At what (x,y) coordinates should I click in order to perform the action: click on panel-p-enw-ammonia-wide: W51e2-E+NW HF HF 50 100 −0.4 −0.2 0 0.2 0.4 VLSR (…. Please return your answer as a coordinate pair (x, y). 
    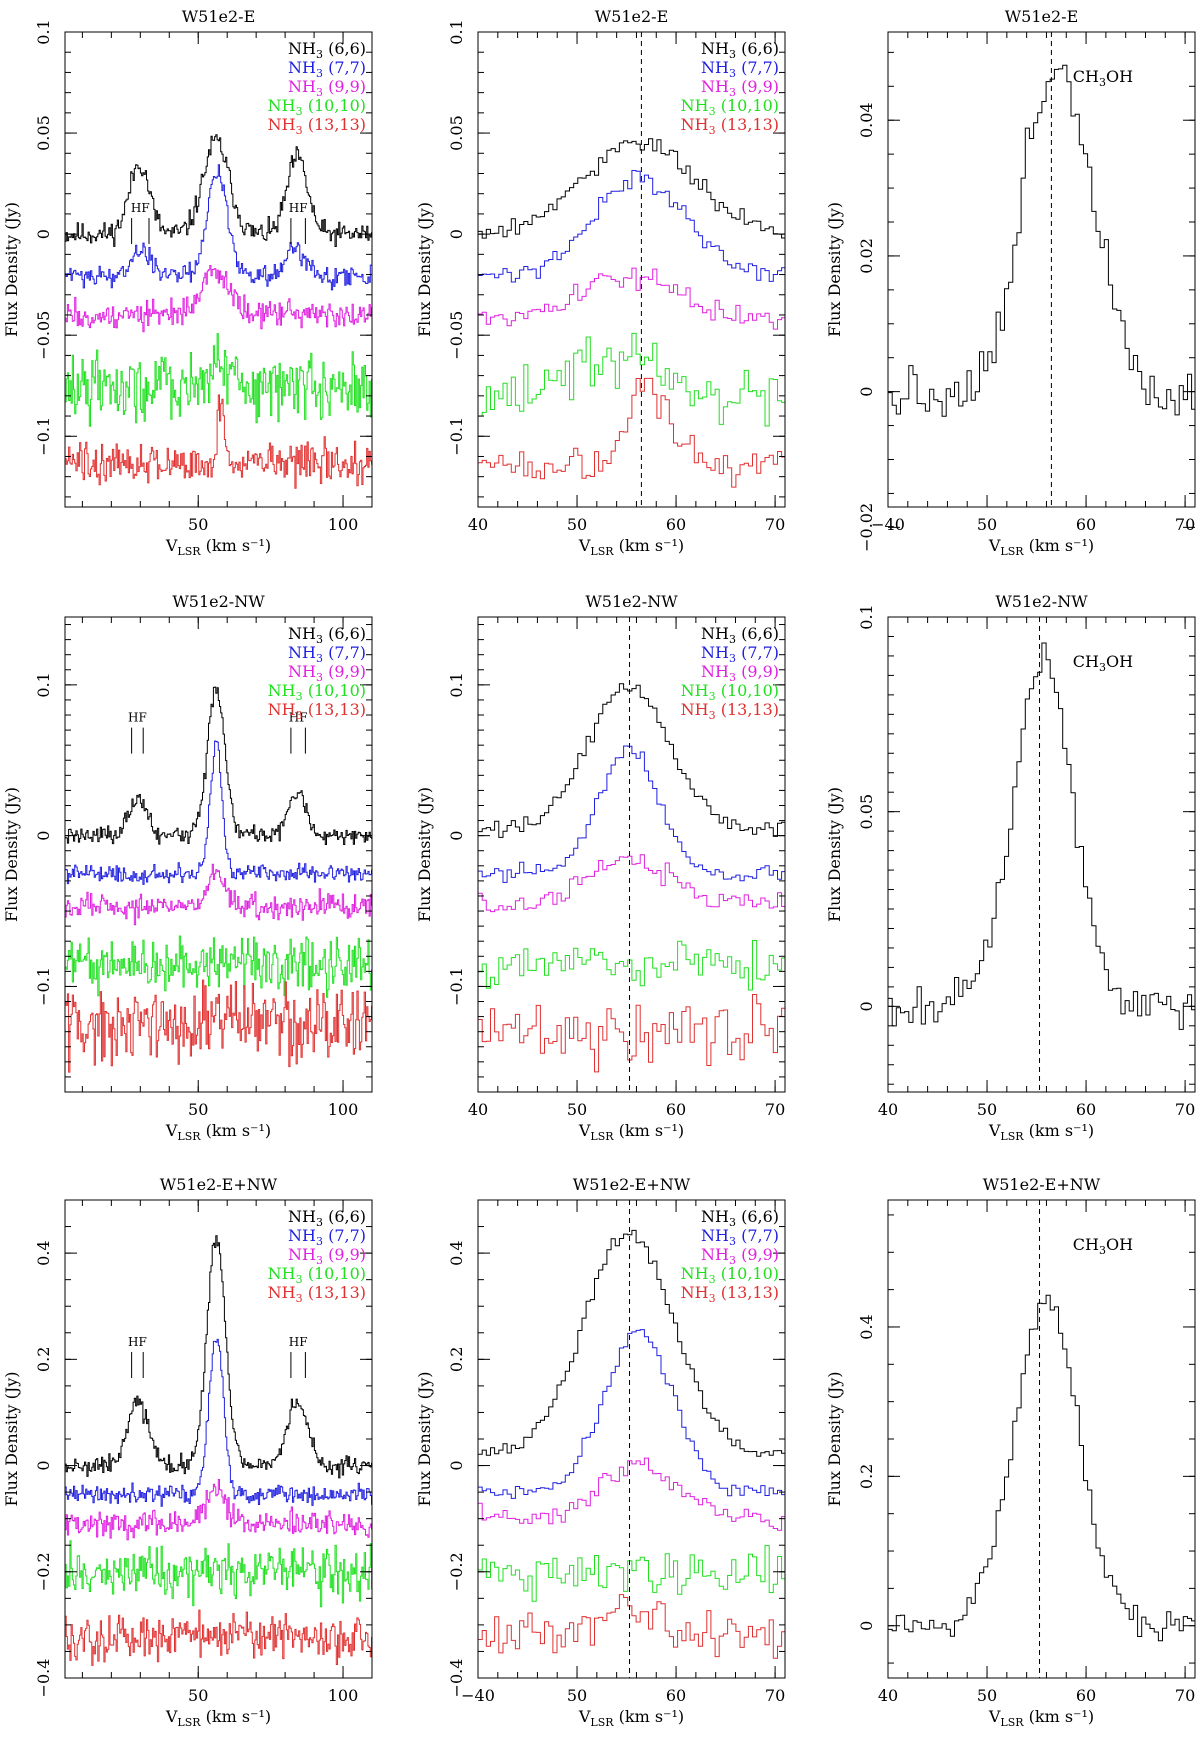
    Looking at the image, I should click on (187, 1452).